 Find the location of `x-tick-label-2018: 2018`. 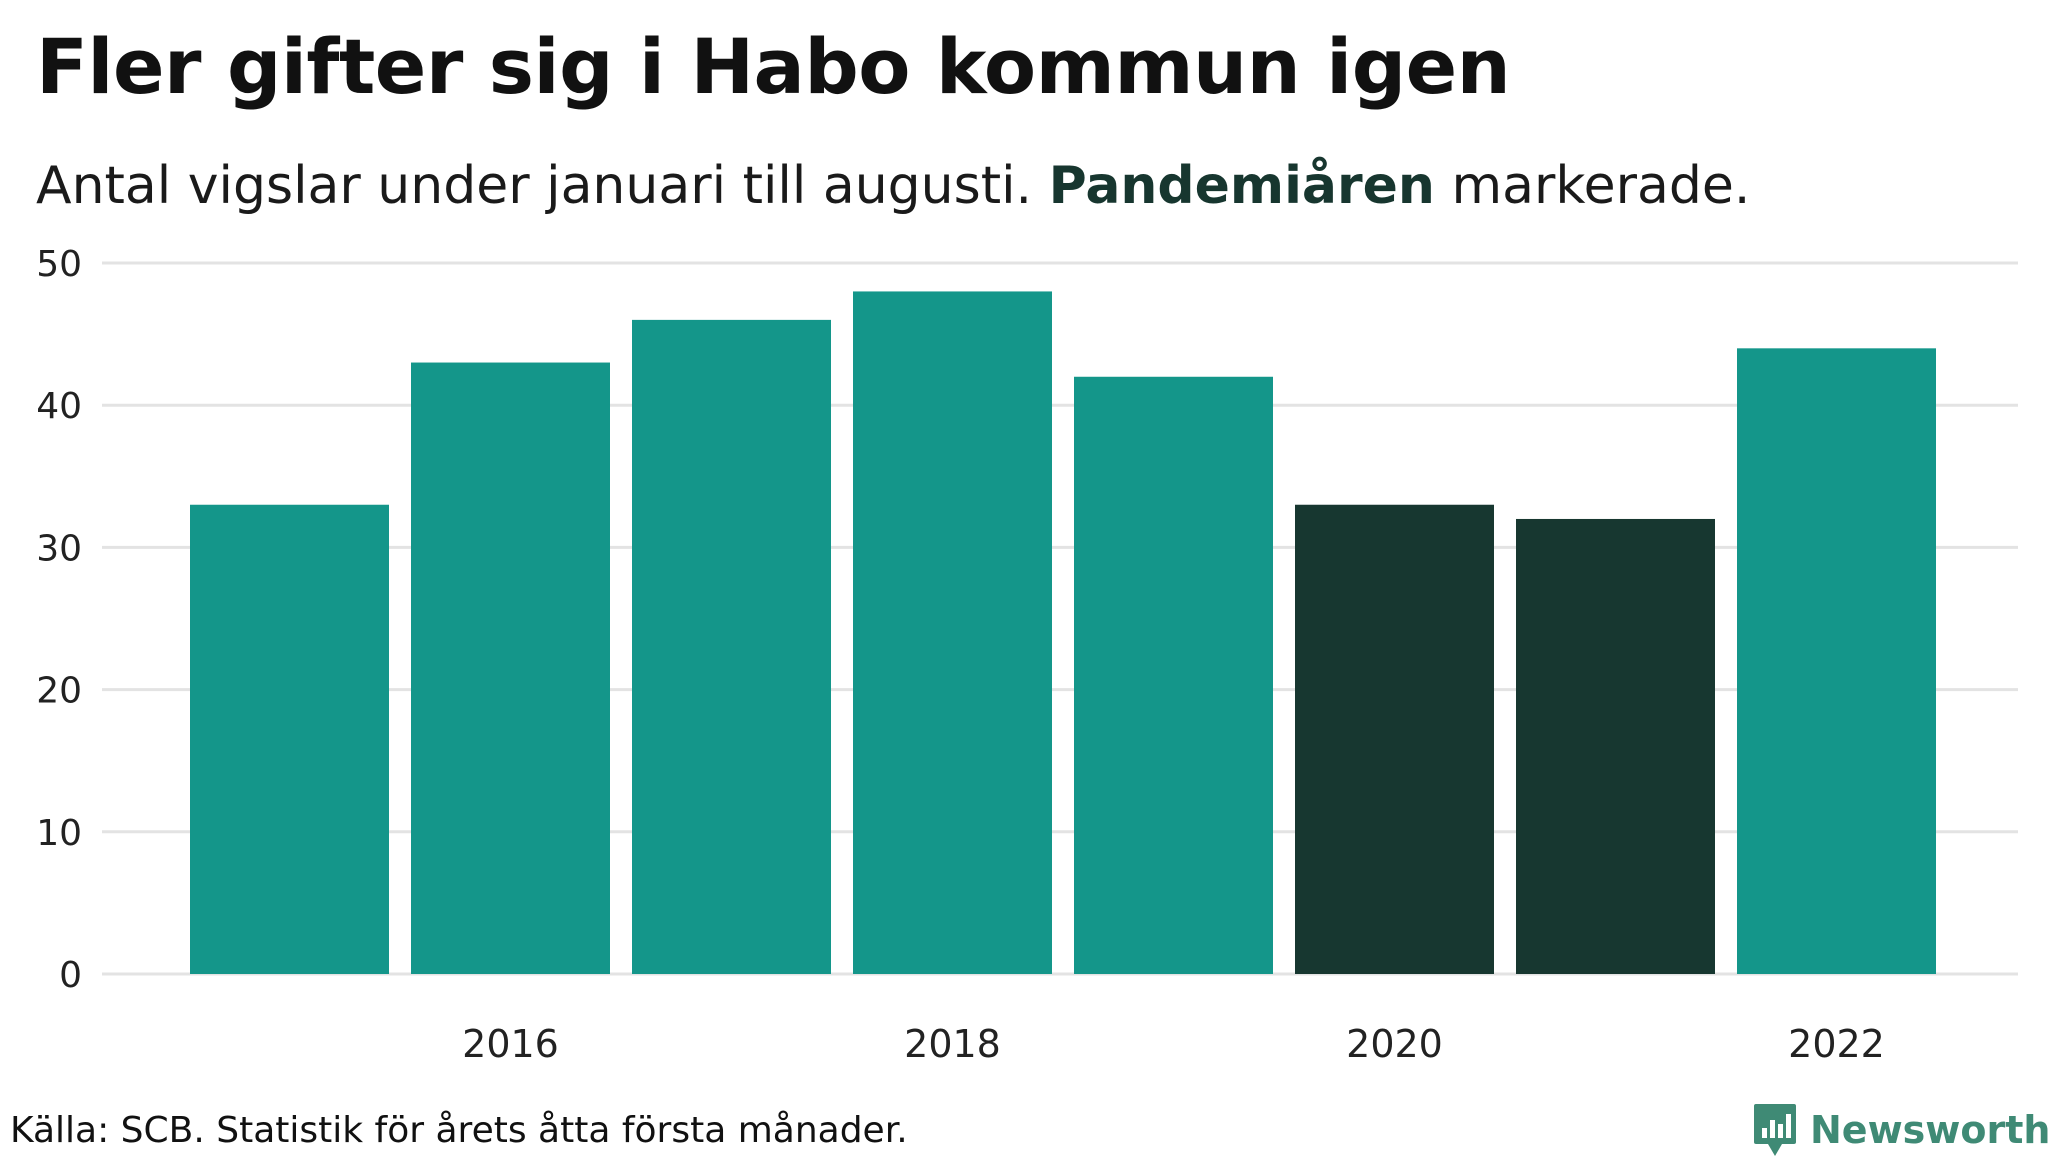

x-tick-label-2018: 2018 is located at coordinates (952, 1044).